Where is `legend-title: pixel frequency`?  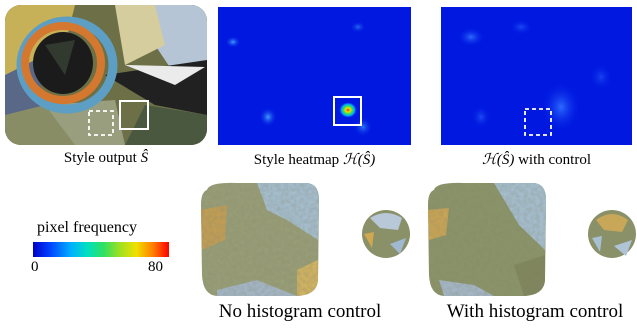 legend-title: pixel frequency is located at coordinates (87, 227).